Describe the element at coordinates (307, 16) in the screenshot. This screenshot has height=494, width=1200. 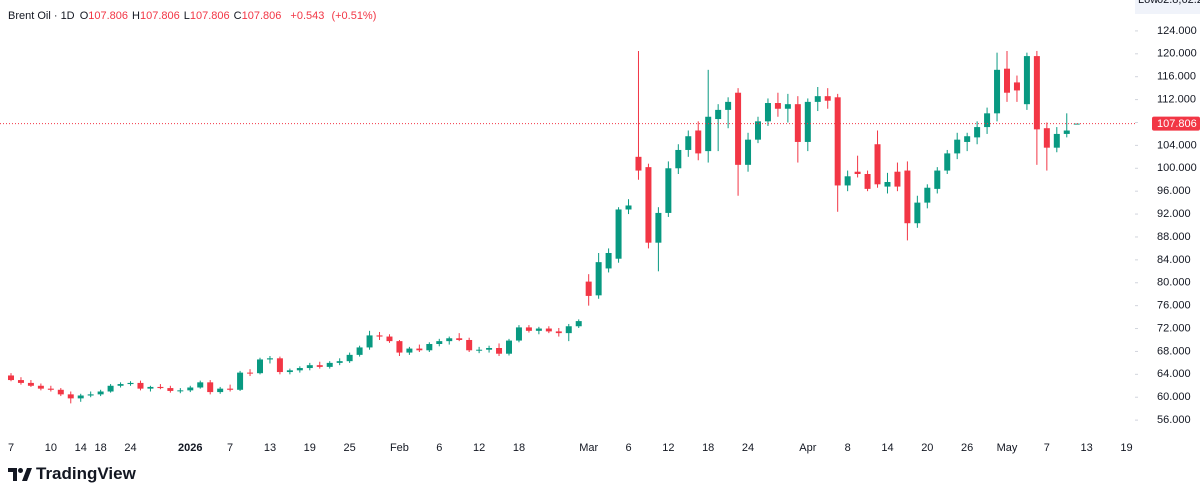
I see `change: +0.543` at that location.